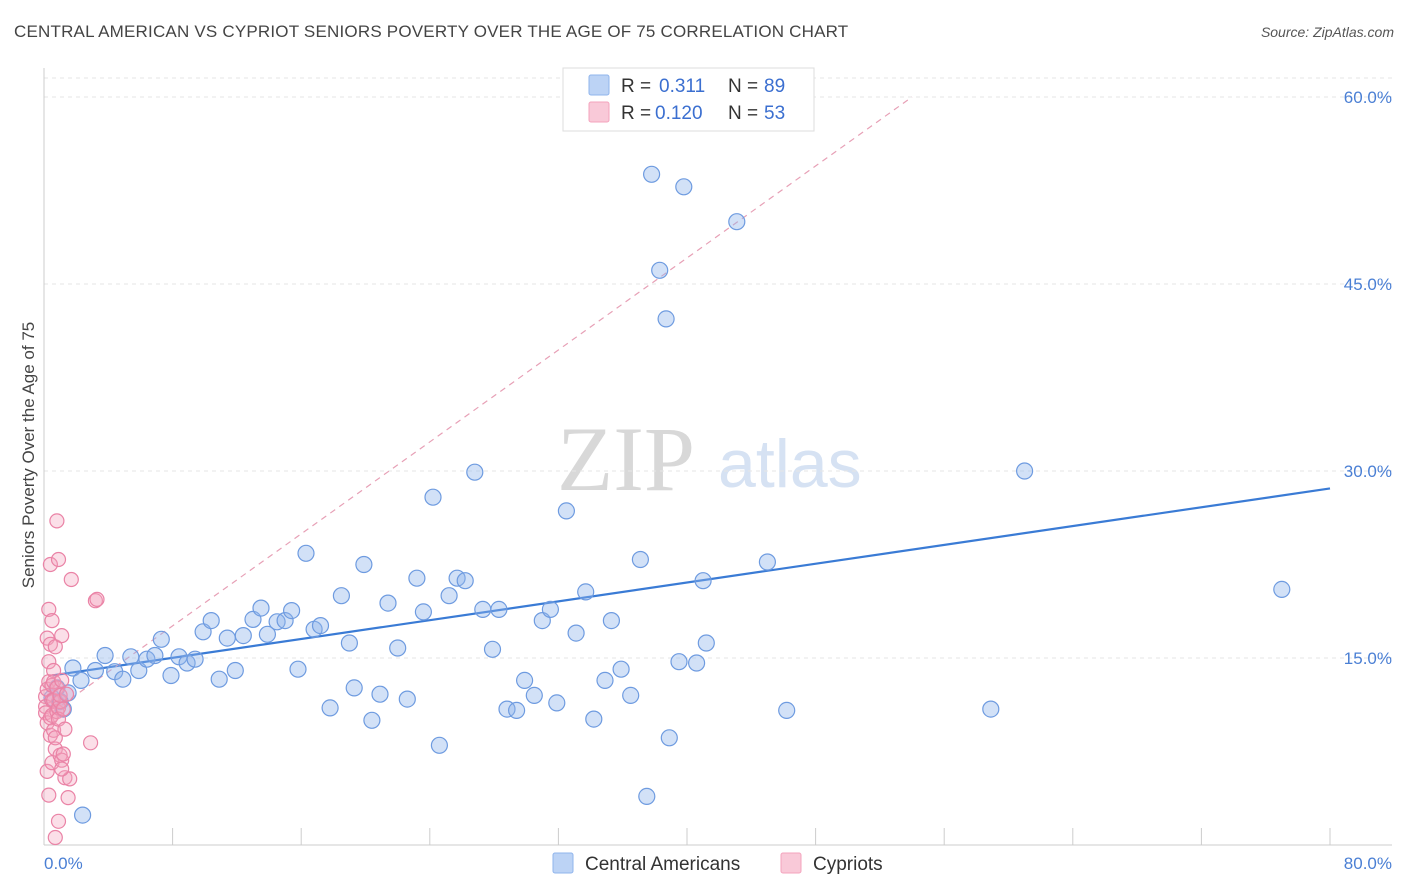 The height and width of the screenshot is (892, 1406). Describe the element at coordinates (626, 459) in the screenshot. I see `watermark-zip: ZIP` at that location.